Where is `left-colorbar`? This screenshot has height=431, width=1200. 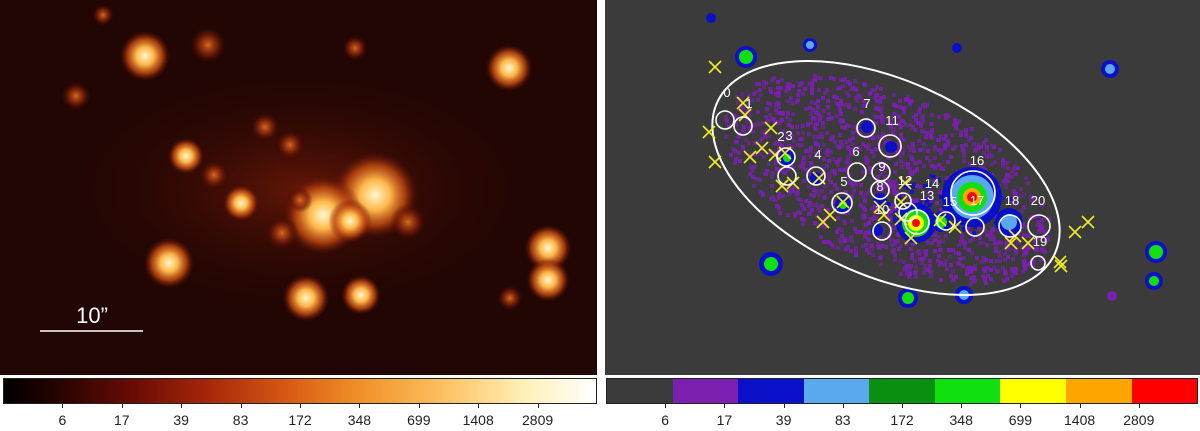 left-colorbar is located at coordinates (300, 391).